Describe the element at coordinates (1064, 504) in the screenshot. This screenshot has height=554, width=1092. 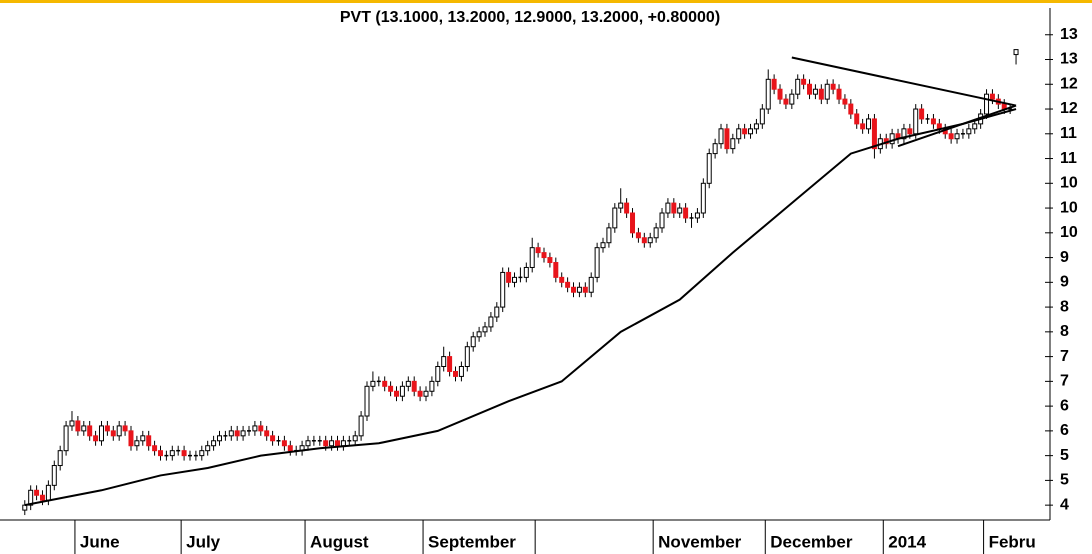
I see `y-tick-label: 4` at that location.